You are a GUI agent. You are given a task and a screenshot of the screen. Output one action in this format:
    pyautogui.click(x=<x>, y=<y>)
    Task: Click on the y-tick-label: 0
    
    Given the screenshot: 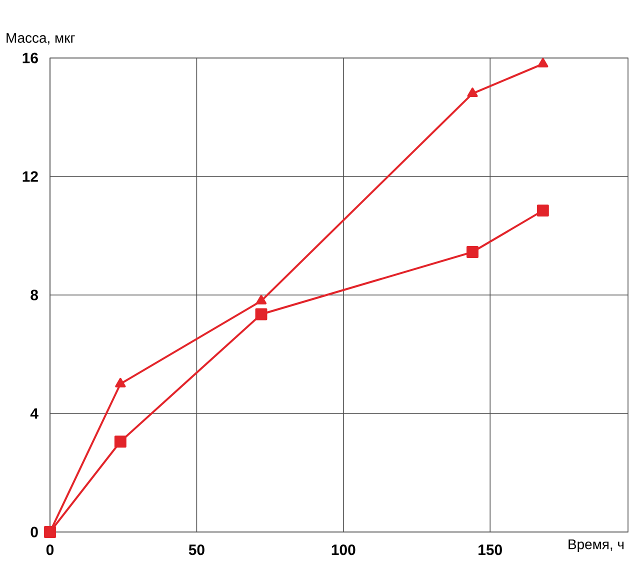 What is the action you would take?
    pyautogui.click(x=34, y=532)
    